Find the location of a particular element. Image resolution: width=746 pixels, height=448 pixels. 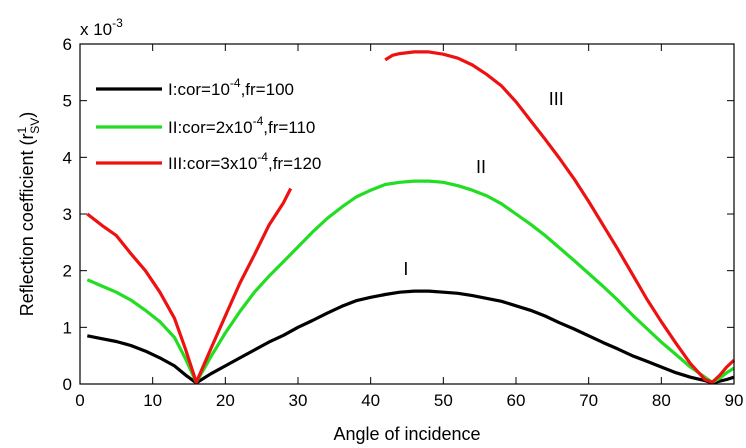

legend-1-b: ,fr=100 is located at coordinates (267, 89).